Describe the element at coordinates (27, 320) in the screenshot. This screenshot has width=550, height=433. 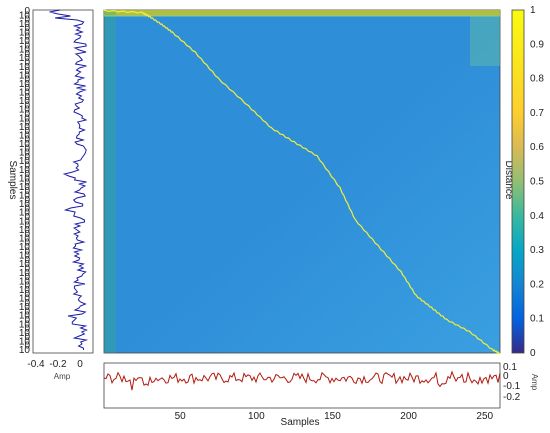
I see `left-ytick-72: 0` at that location.